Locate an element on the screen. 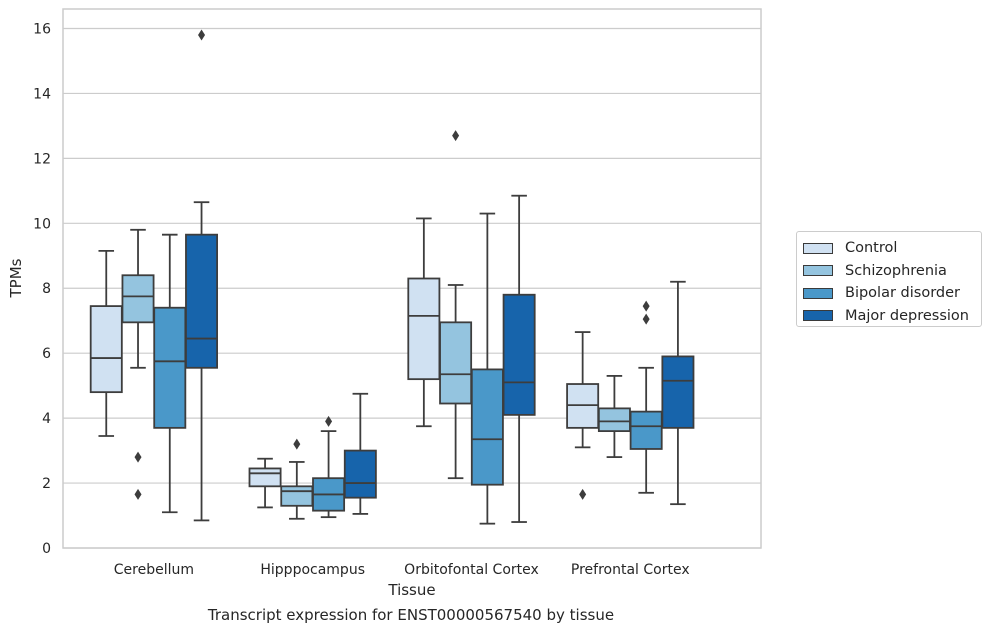 The width and height of the screenshot is (992, 634). legend-item-bipolar-disorder: Bipolar disorder is located at coordinates (892, 293).